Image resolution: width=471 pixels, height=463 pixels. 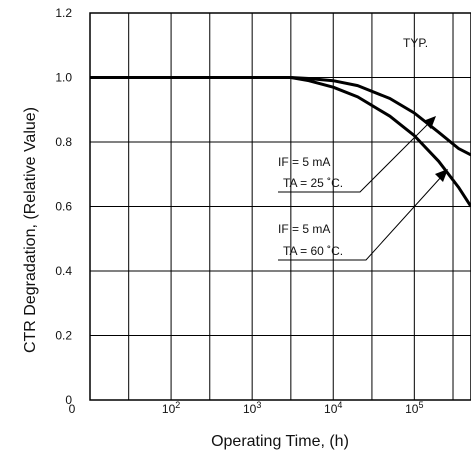 What do you see at coordinates (414, 408) in the screenshot?
I see `x-tick-label: 10⁵` at bounding box center [414, 408].